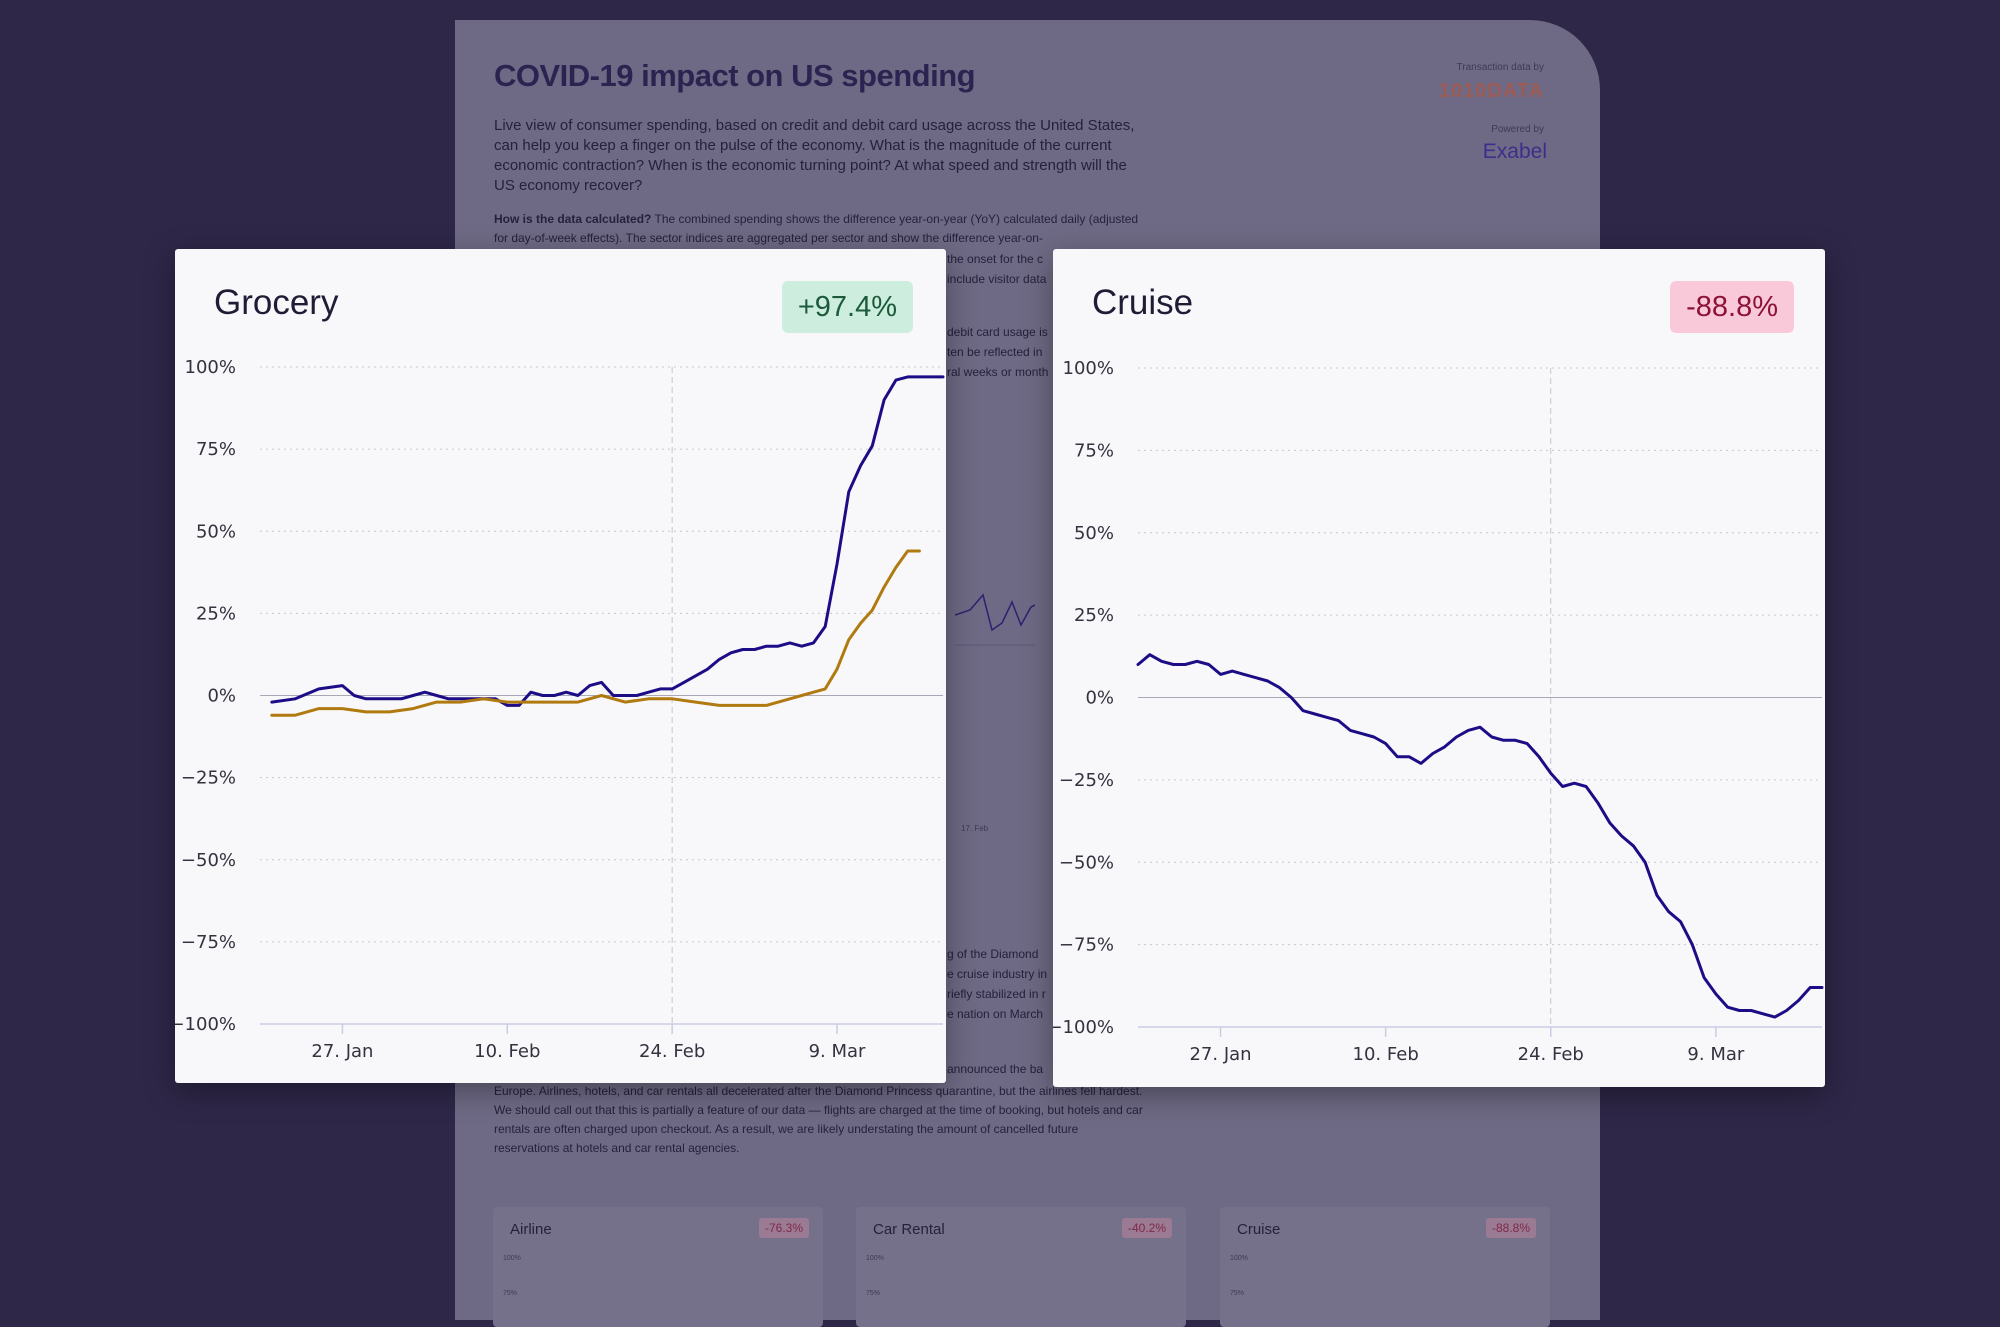  I want to click on brand-caption: Transaction data by, so click(1500, 67).